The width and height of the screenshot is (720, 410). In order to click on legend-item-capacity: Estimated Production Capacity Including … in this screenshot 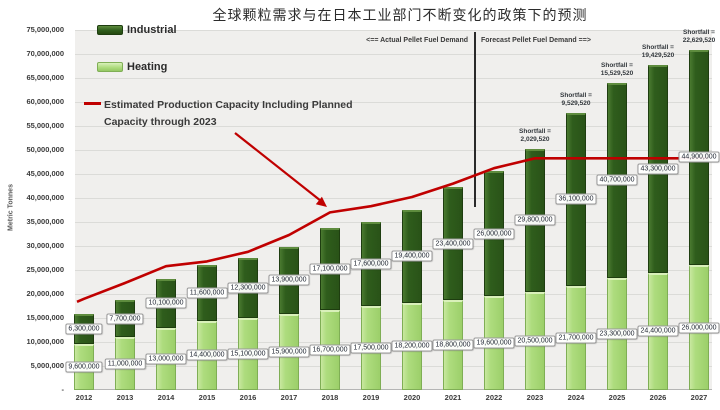, I will do `click(218, 114)`.